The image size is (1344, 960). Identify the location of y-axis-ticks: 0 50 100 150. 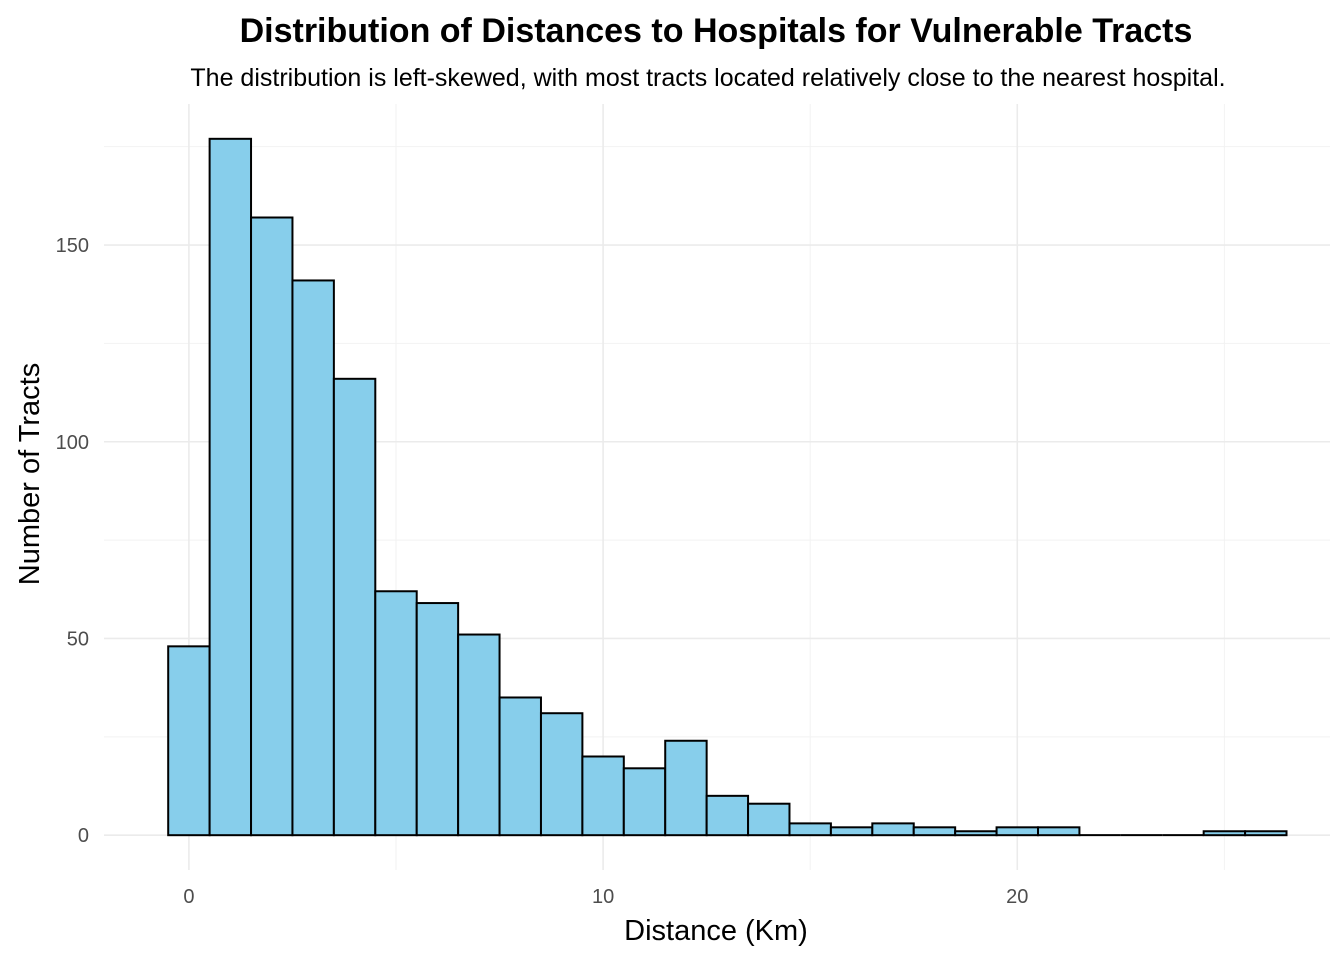
(72, 541).